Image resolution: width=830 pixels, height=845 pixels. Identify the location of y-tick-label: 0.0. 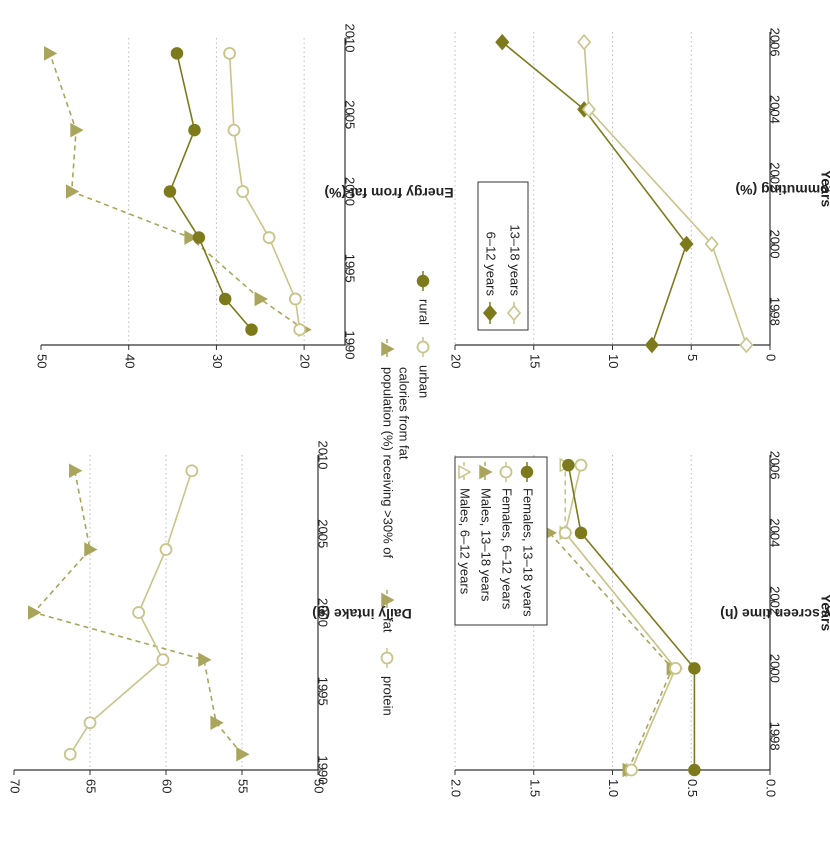
(771, 788).